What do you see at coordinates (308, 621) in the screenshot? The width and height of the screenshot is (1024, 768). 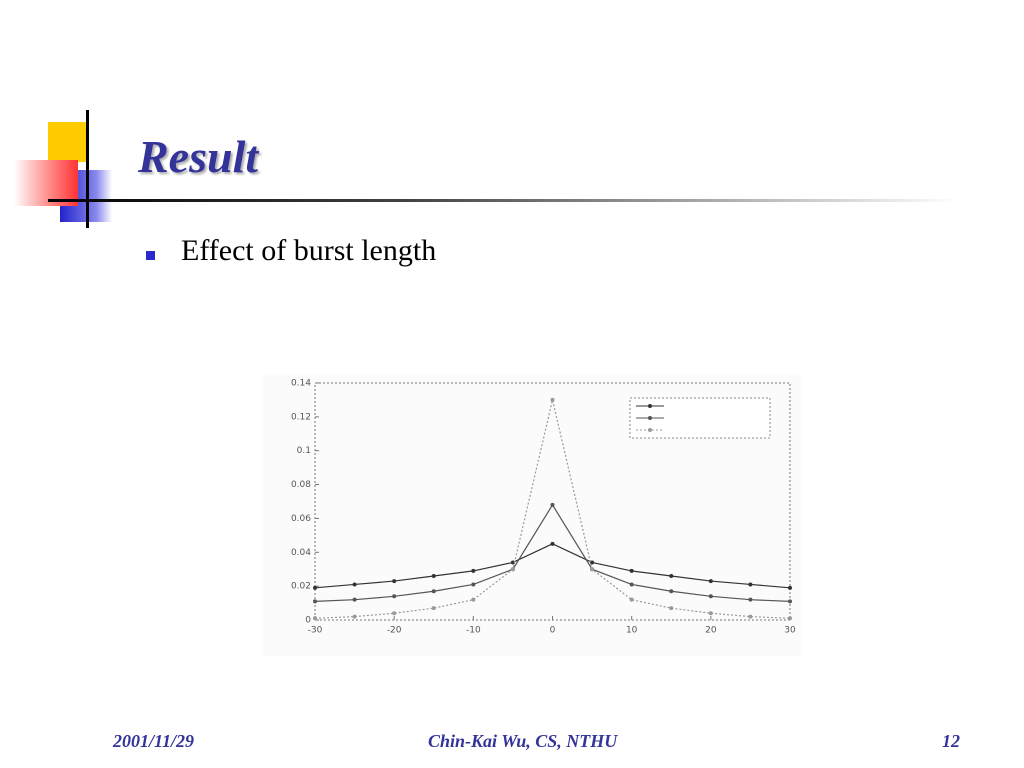 I see `y-tick-label: 0` at bounding box center [308, 621].